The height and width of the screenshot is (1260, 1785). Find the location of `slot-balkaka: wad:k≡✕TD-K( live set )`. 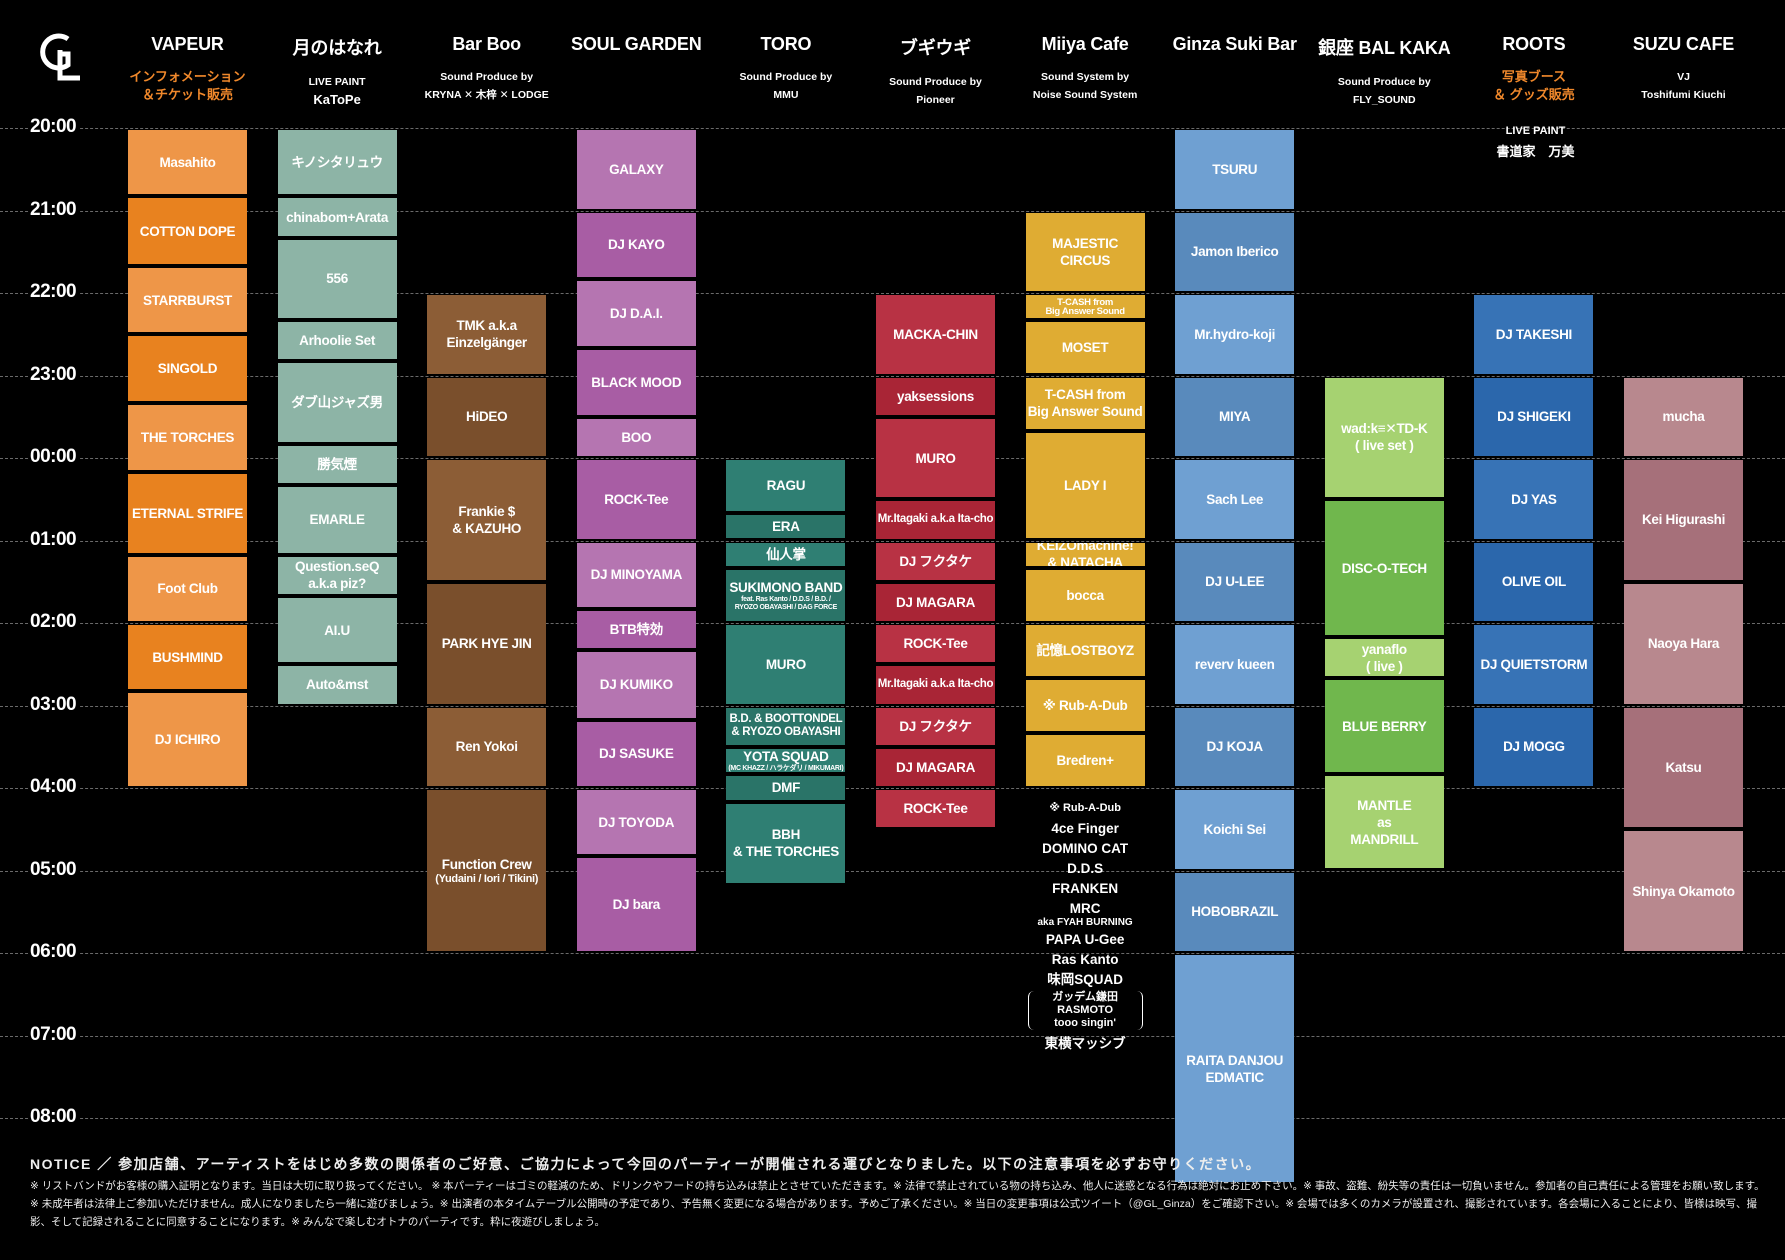

slot-balkaka: wad:k≡✕TD-K( live set ) is located at coordinates (1384, 437).